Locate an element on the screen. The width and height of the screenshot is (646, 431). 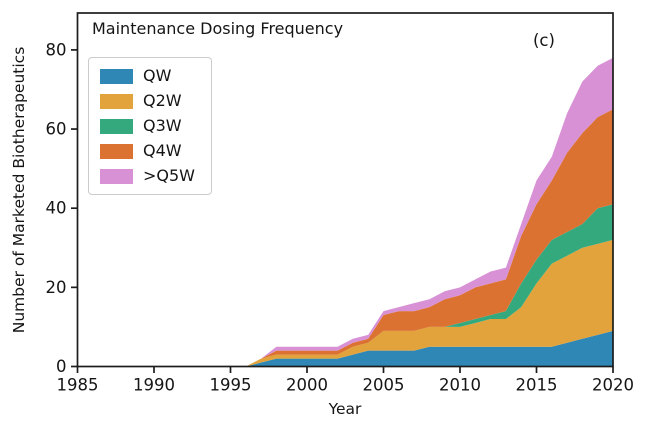
x-tick-label: 2010 is located at coordinates (460, 385).